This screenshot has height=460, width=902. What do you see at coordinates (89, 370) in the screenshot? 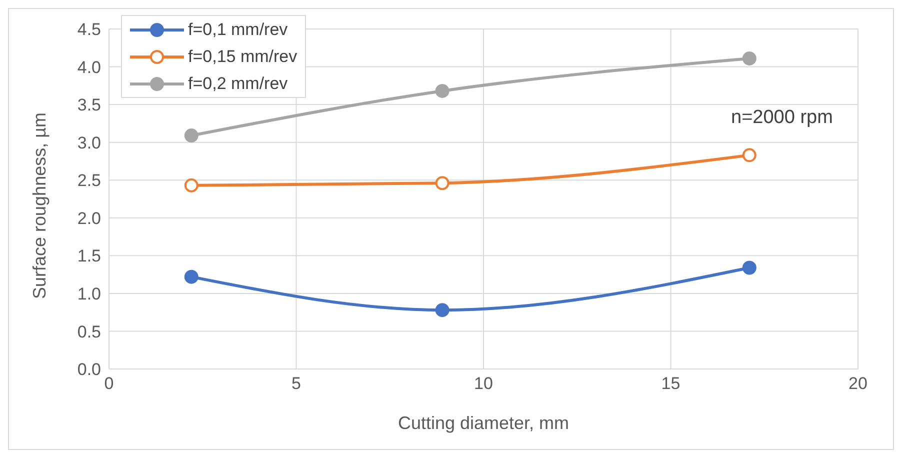
I see `y-tick-label: 0.0` at bounding box center [89, 370].